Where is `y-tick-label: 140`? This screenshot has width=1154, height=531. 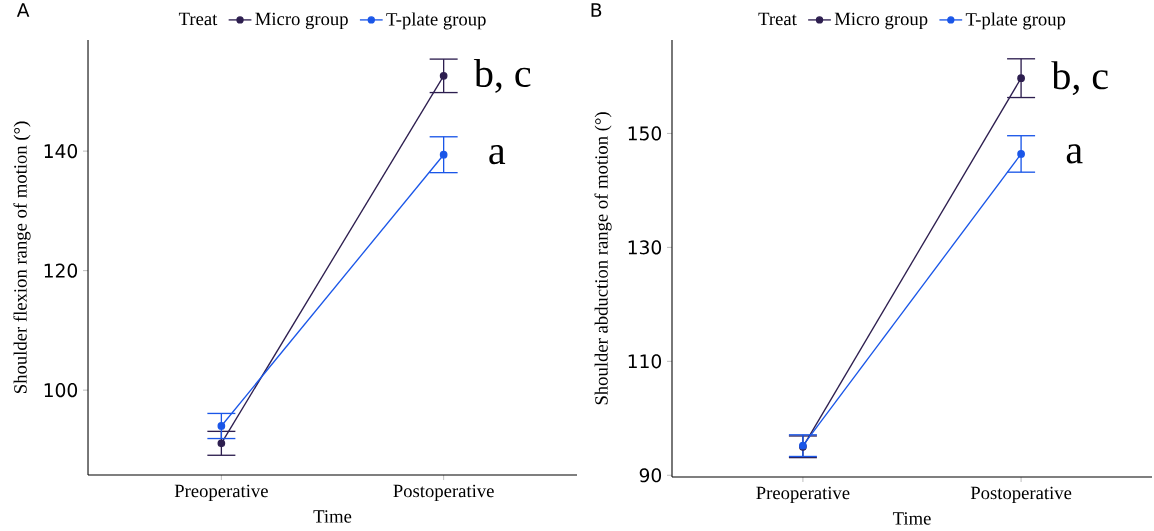 y-tick-label: 140 is located at coordinates (61, 151).